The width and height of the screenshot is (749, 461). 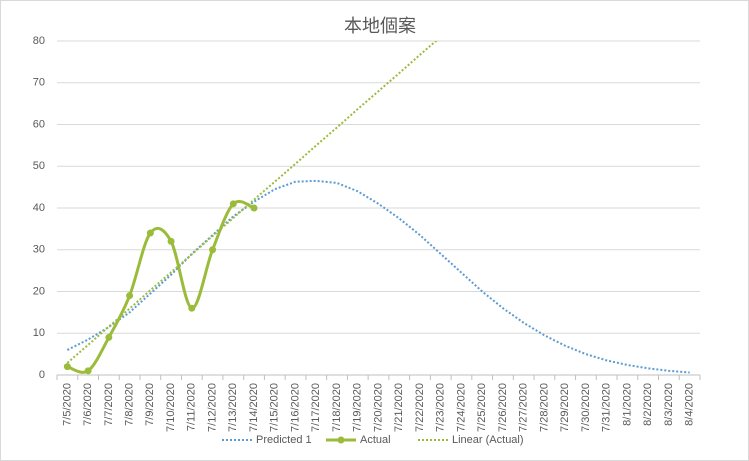 What do you see at coordinates (375, 440) in the screenshot?
I see `legend-label: Actual` at bounding box center [375, 440].